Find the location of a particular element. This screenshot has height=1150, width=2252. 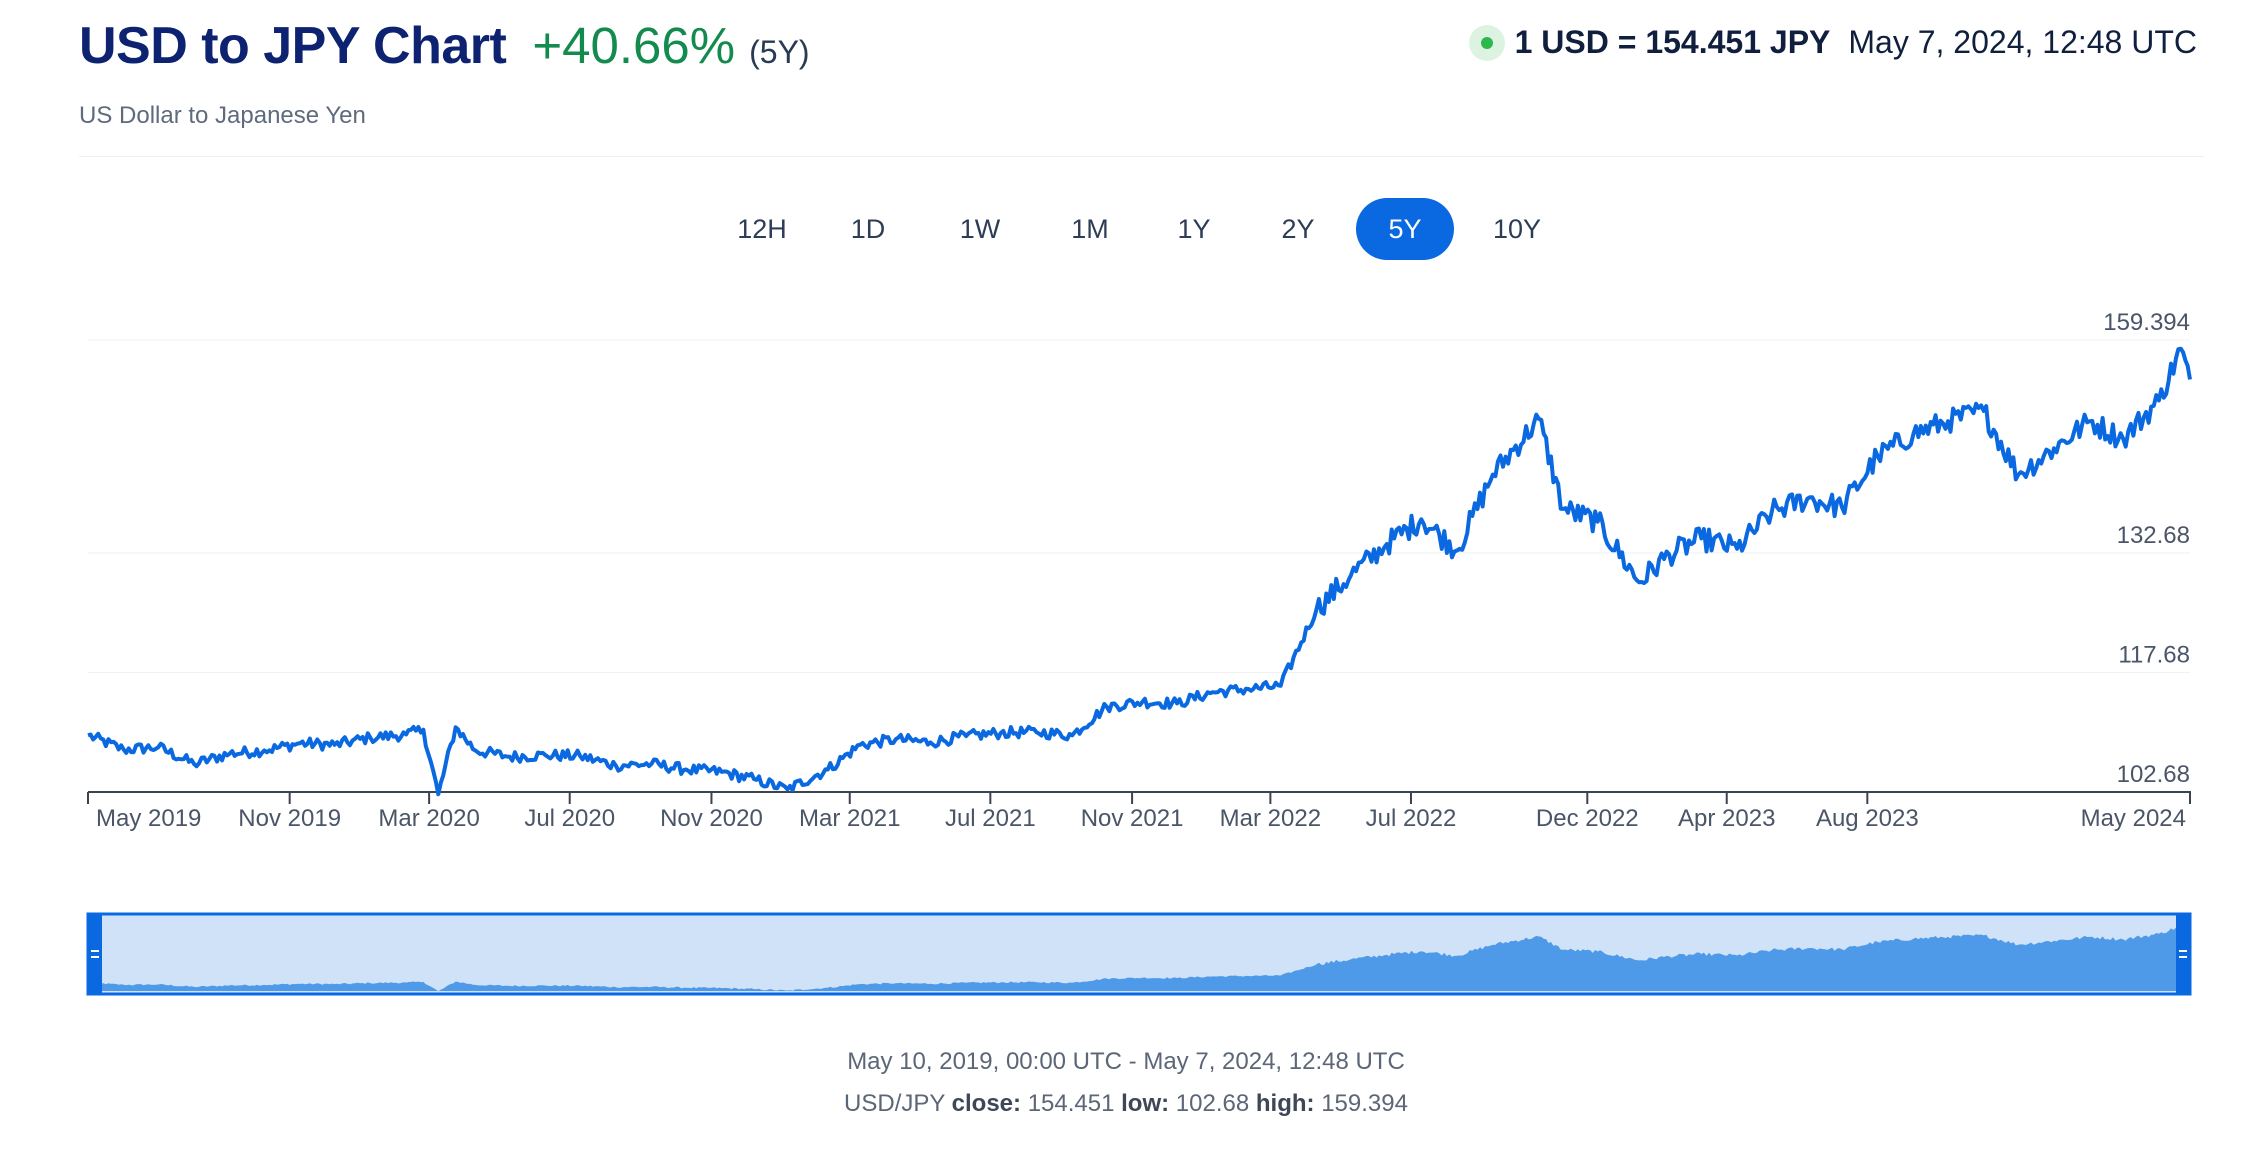

x-tick-label: Nov 2021 is located at coordinates (1132, 818).